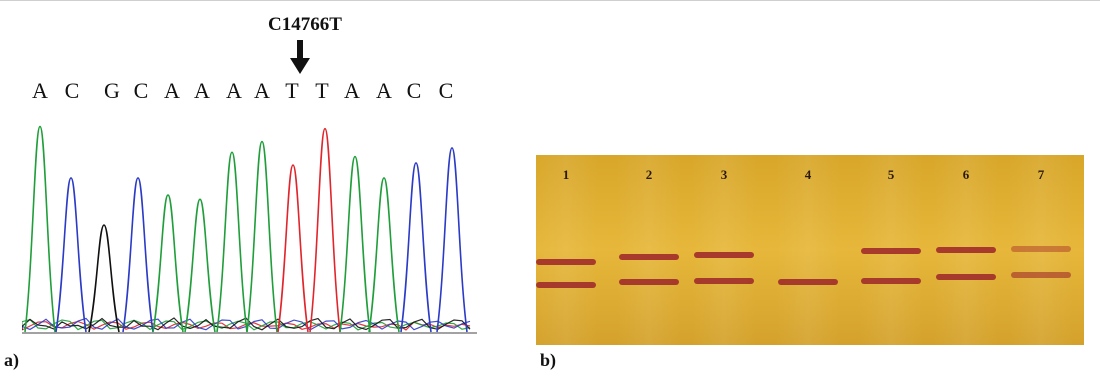 This screenshot has height=376, width=1100. What do you see at coordinates (966, 174) in the screenshot?
I see `lane-number: 6` at bounding box center [966, 174].